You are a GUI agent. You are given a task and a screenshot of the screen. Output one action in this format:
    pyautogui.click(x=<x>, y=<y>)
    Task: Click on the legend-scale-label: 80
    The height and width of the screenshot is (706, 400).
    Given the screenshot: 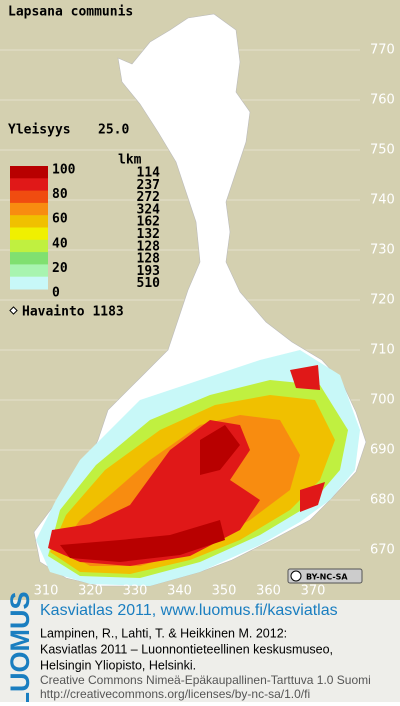 What is the action you would take?
    pyautogui.click(x=60, y=194)
    